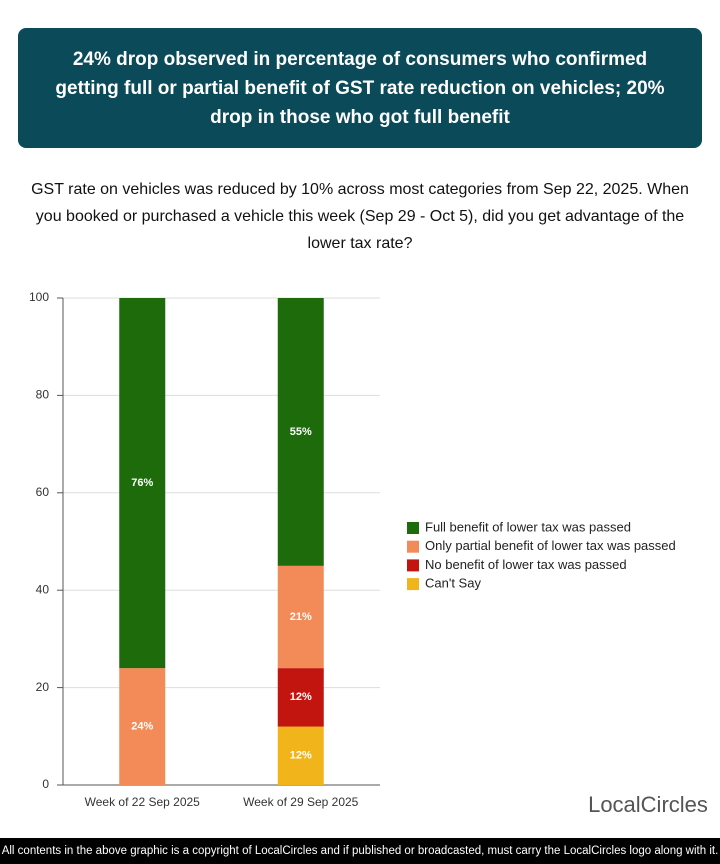 The width and height of the screenshot is (720, 864). I want to click on y-tick-label: 60, so click(43, 492).